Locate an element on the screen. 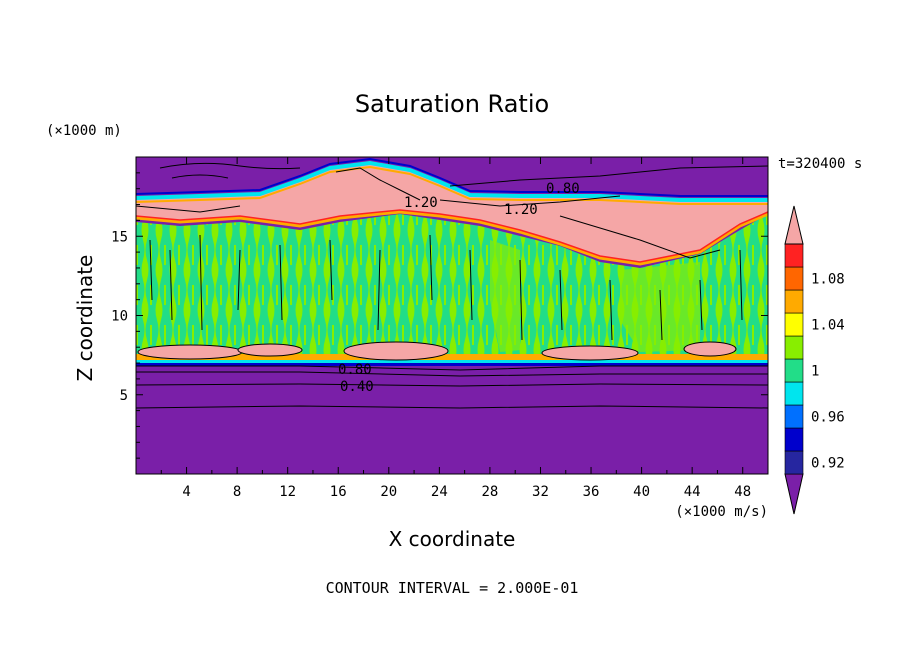  colorbar-label: 0.96 is located at coordinates (828, 418).